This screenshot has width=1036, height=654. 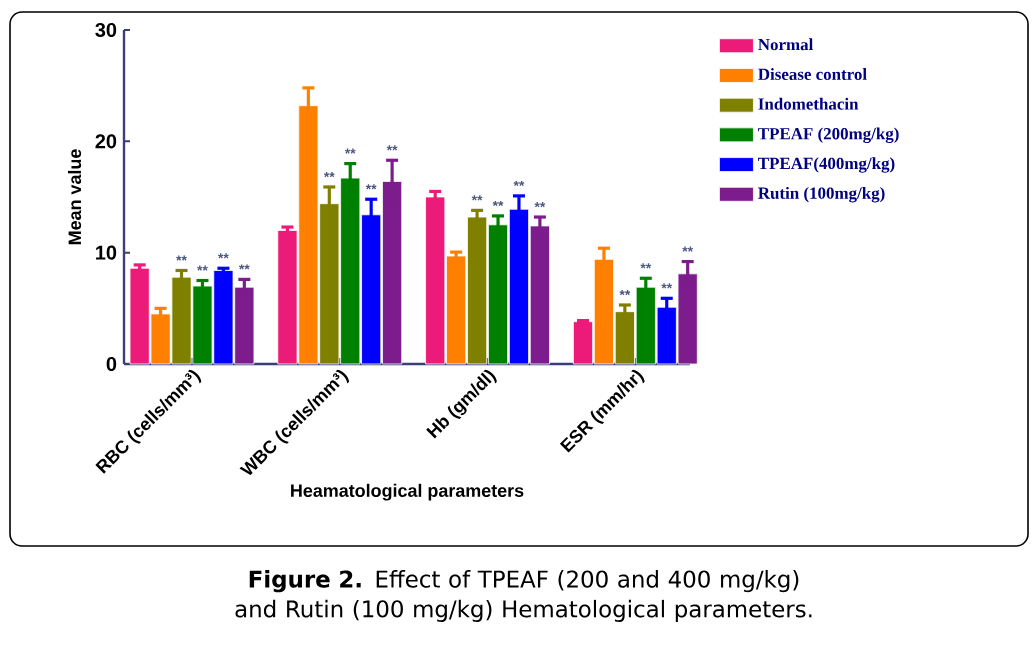 I want to click on x-axis-title: Heamatological parameters, so click(x=407, y=492).